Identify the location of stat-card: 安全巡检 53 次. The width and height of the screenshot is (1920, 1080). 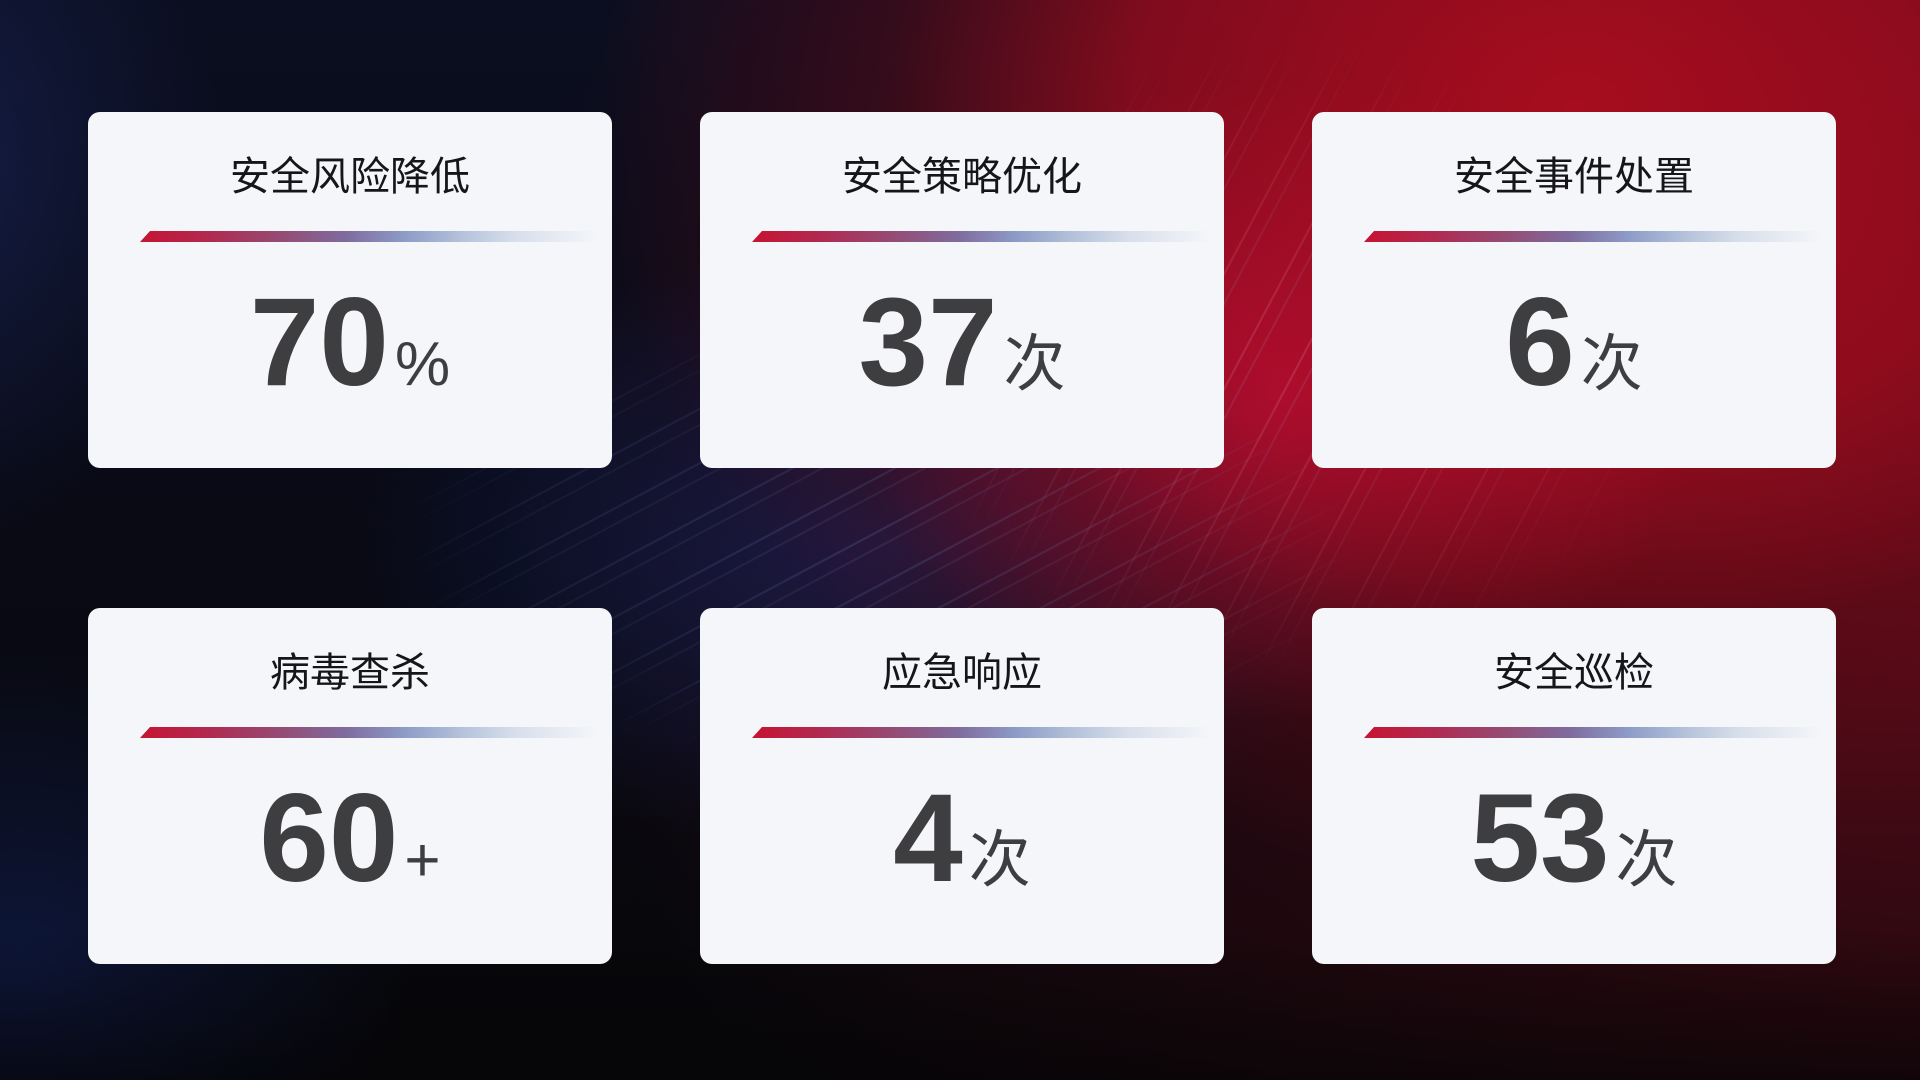
(1574, 786).